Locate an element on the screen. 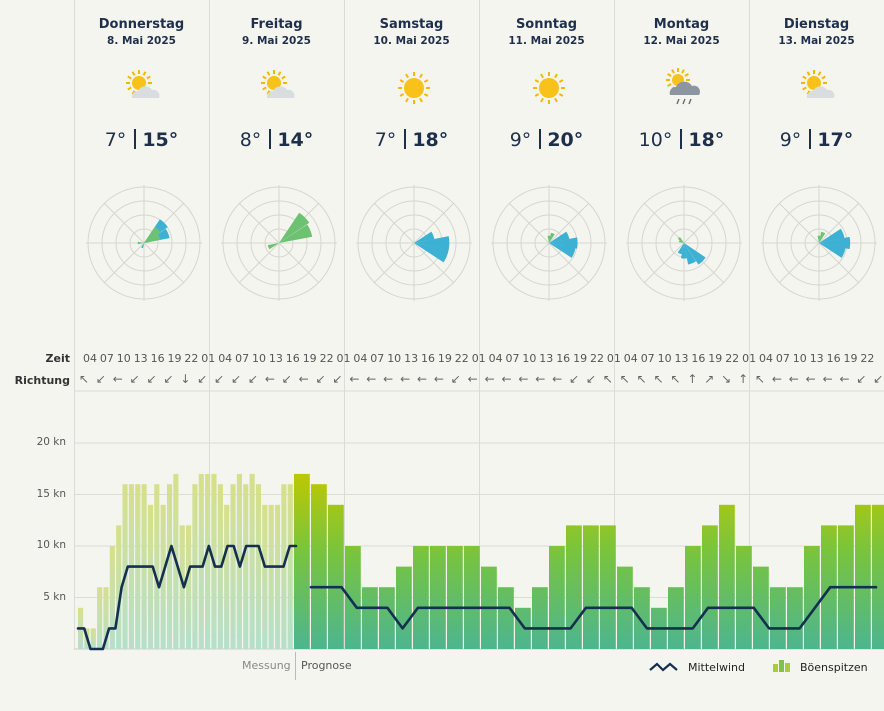 The height and width of the screenshot is (711, 884). hour-label: 01 is located at coordinates (343, 358).